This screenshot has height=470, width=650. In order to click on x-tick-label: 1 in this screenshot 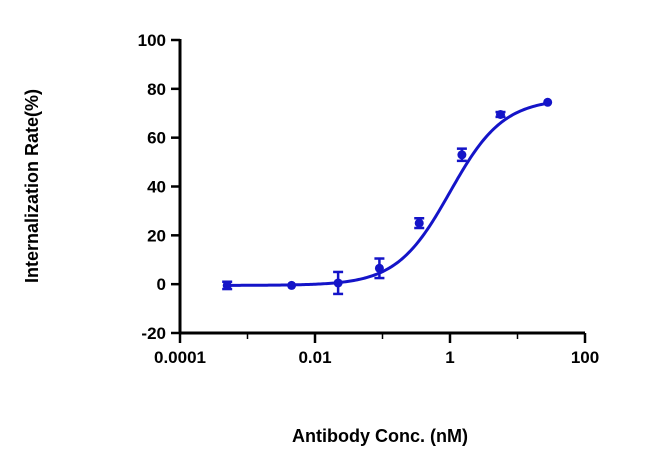, I will do `click(449, 357)`.